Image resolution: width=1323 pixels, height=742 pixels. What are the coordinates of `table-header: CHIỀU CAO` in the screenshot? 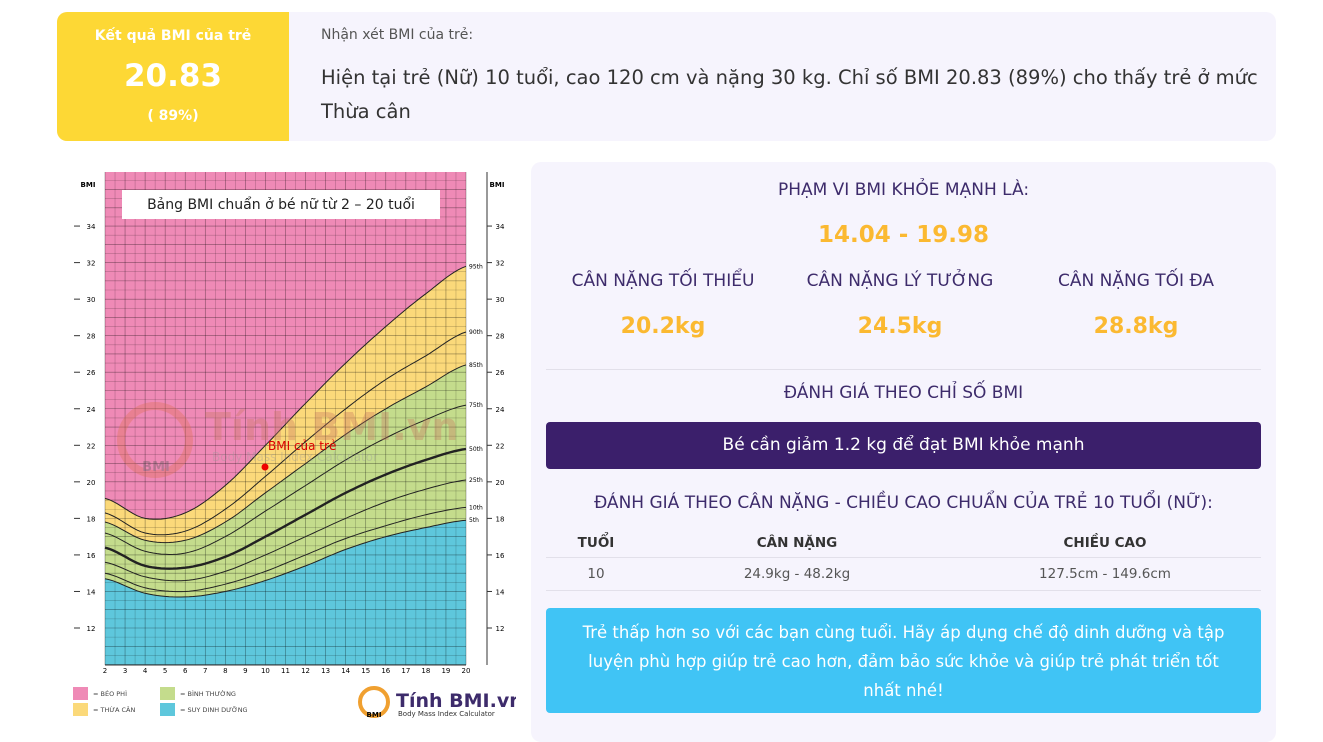 It's located at (1105, 543).